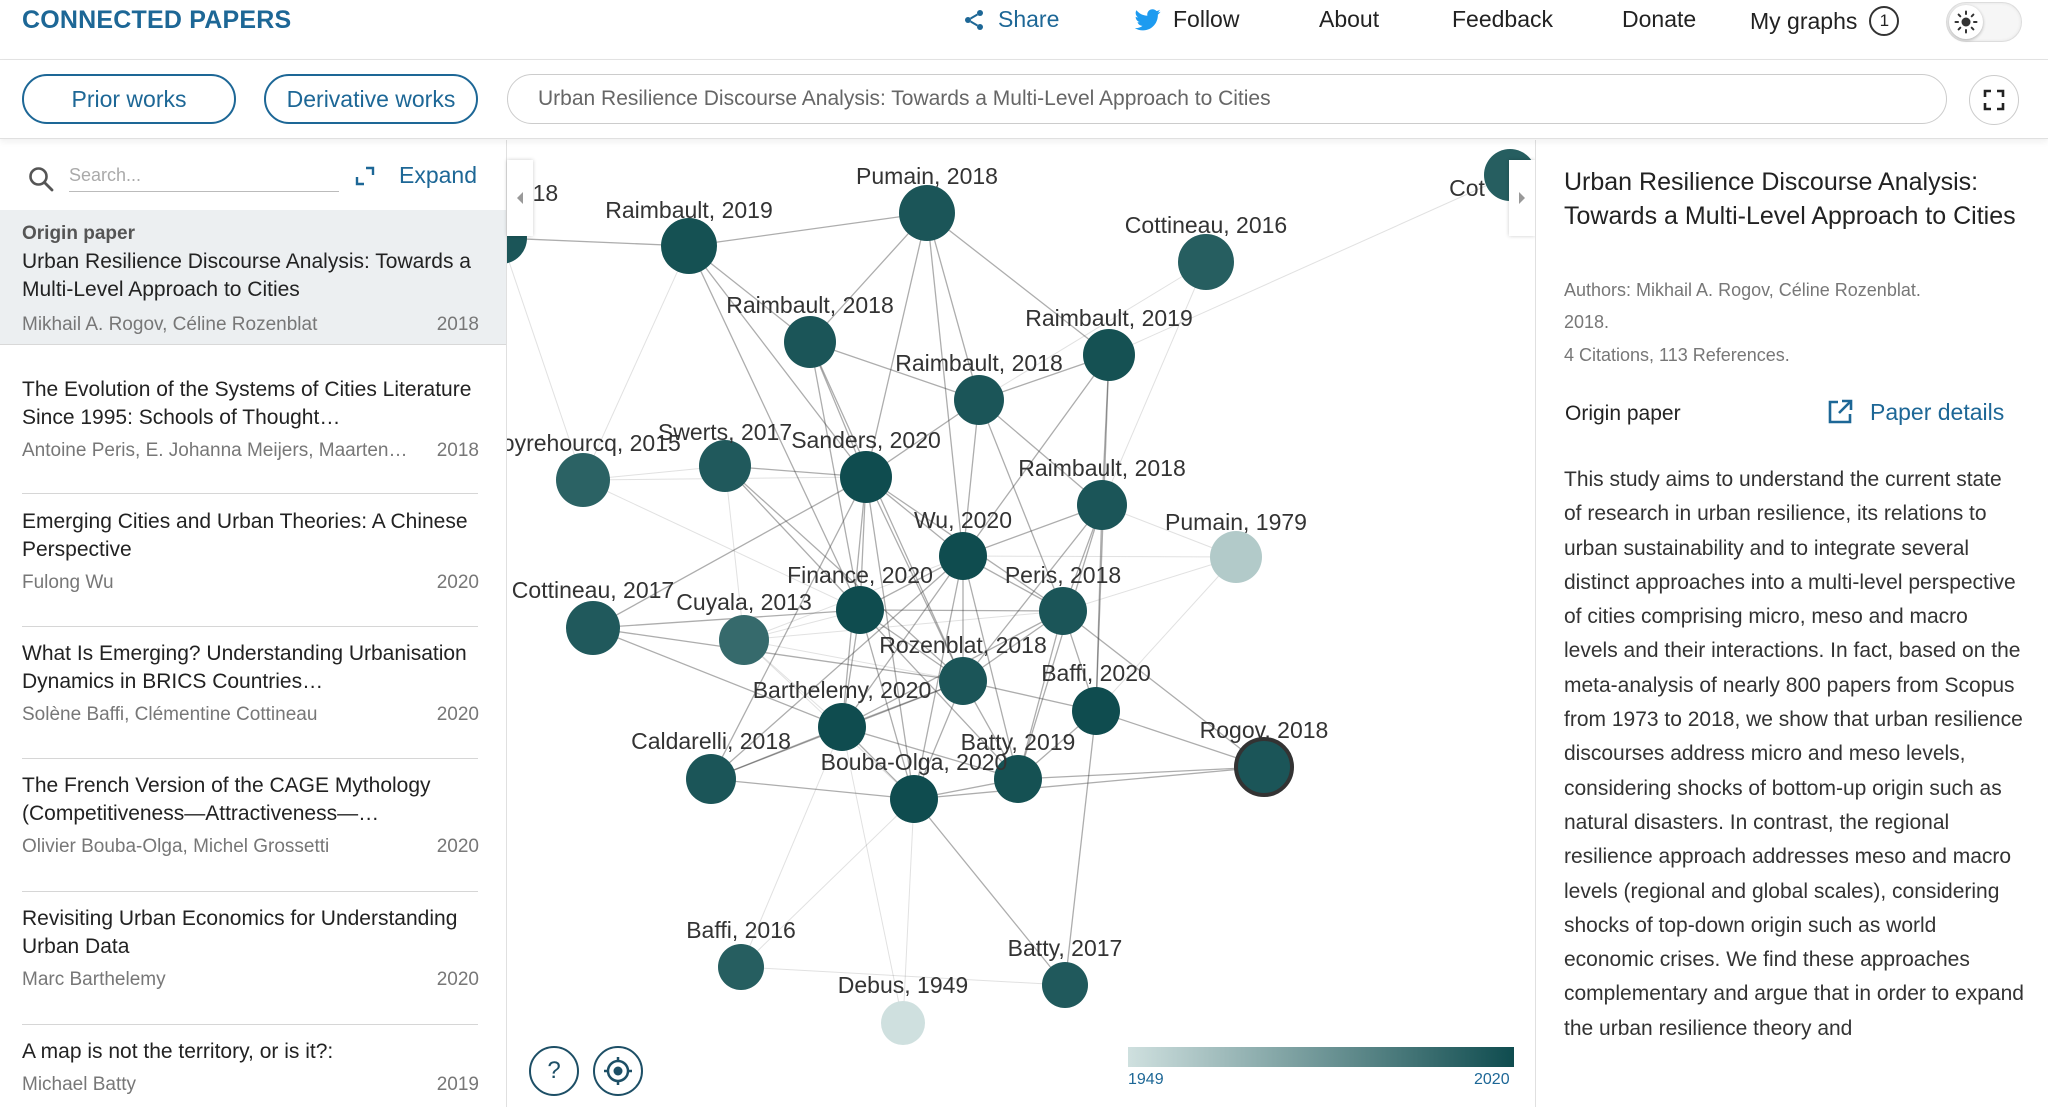 This screenshot has width=2048, height=1107. What do you see at coordinates (1018, 742) in the screenshot?
I see `graph-node-label: Batty, 2019` at bounding box center [1018, 742].